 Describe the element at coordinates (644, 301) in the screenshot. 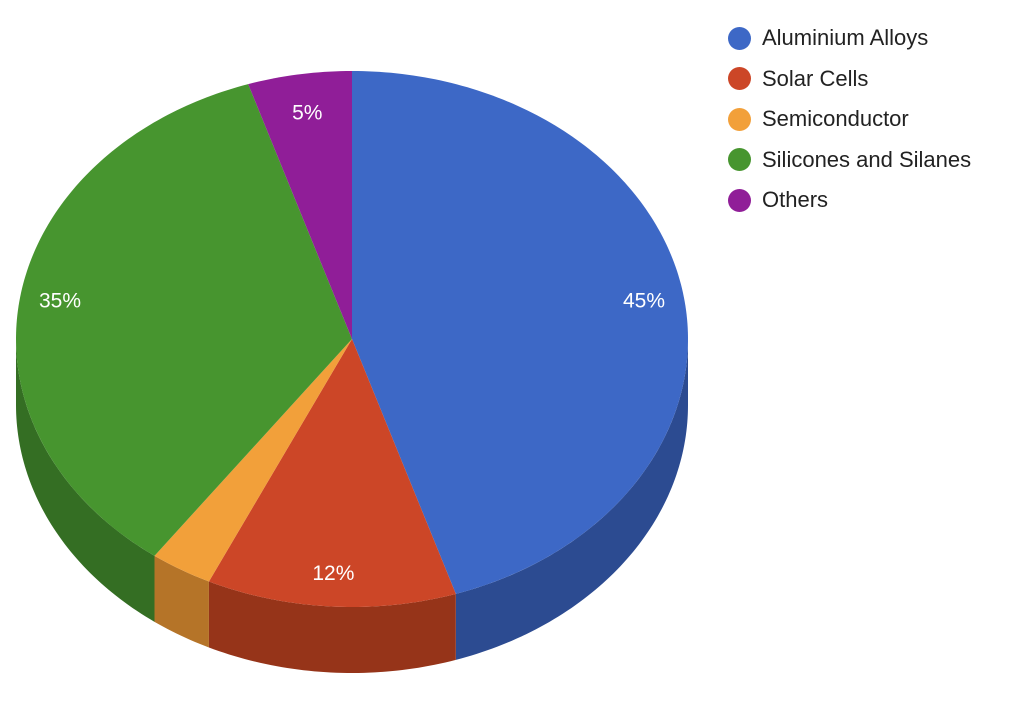

I see `data-label-aluminium-alloys: 45%` at that location.